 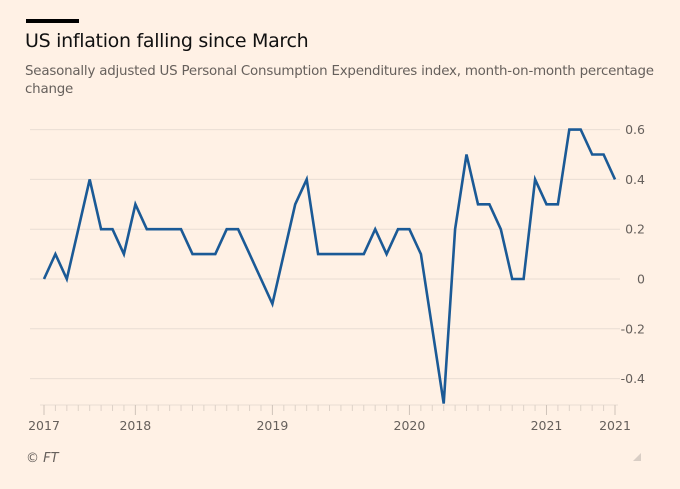 I want to click on y-axis: 0.6 0.4 0.2 0 -0.2 -0.4, so click(x=633, y=254).